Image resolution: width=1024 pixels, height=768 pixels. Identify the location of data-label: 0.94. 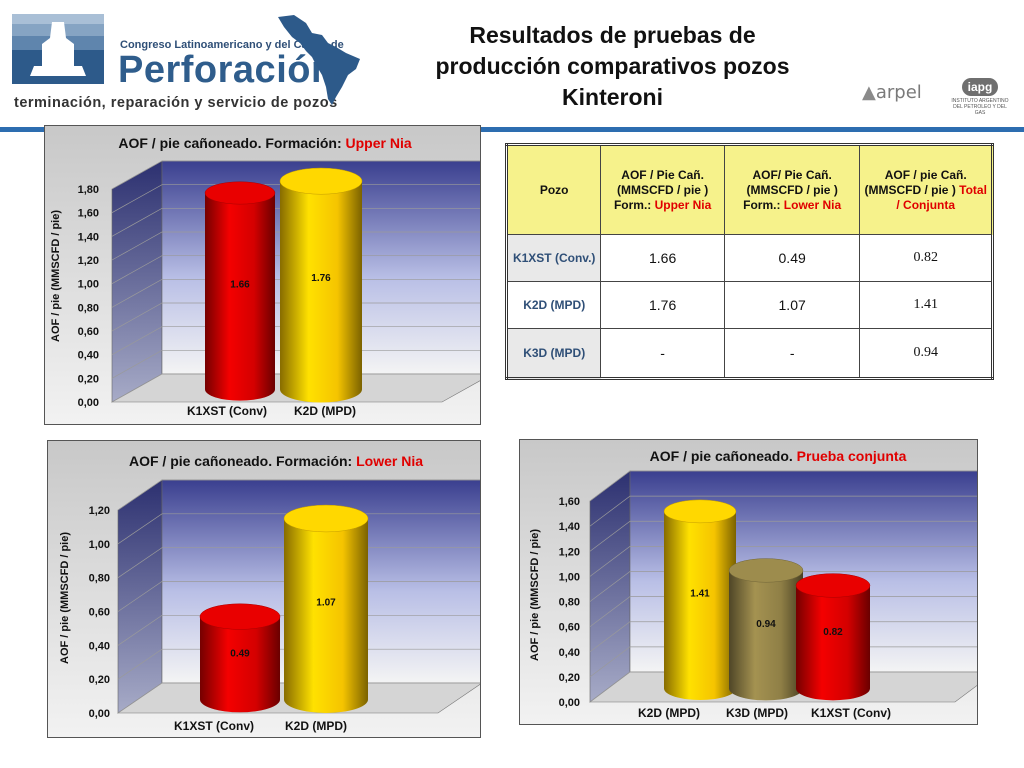
(766, 624).